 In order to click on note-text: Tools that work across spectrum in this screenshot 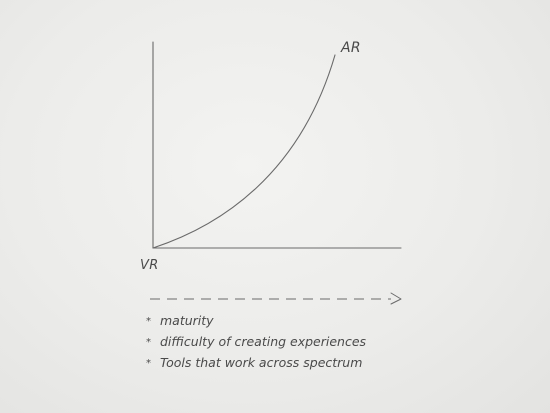, I will do `click(261, 362)`.